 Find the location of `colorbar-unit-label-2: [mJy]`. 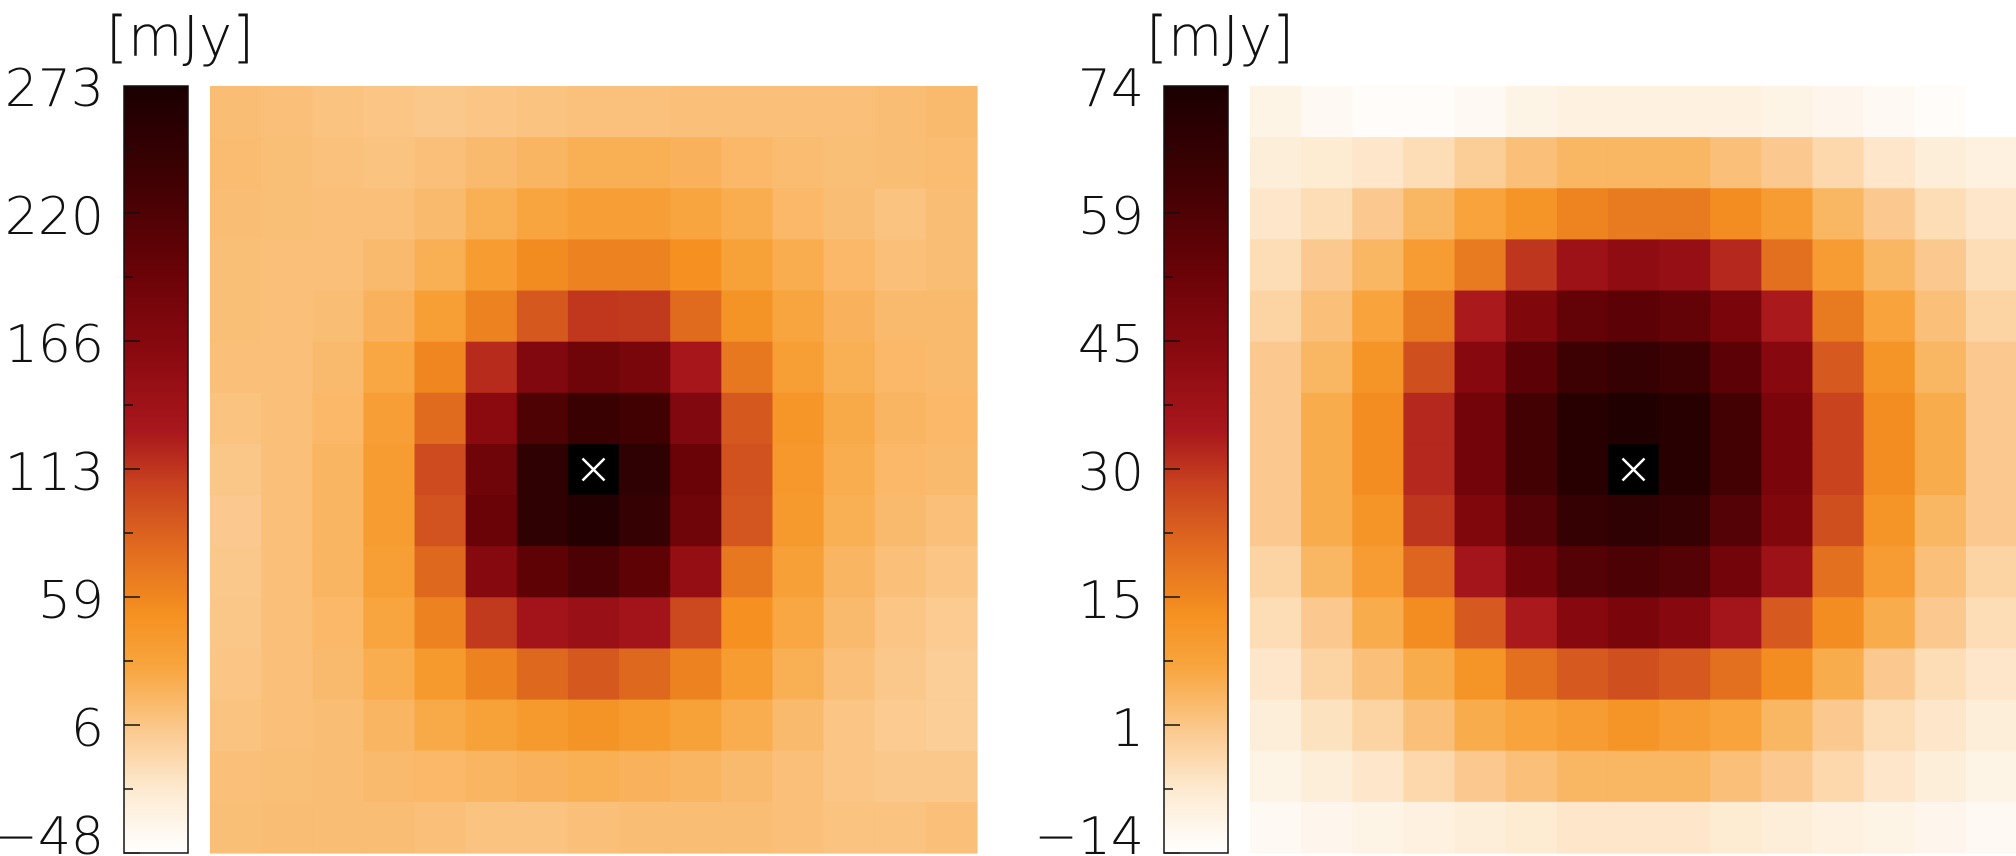

colorbar-unit-label-2: [mJy] is located at coordinates (1220, 37).